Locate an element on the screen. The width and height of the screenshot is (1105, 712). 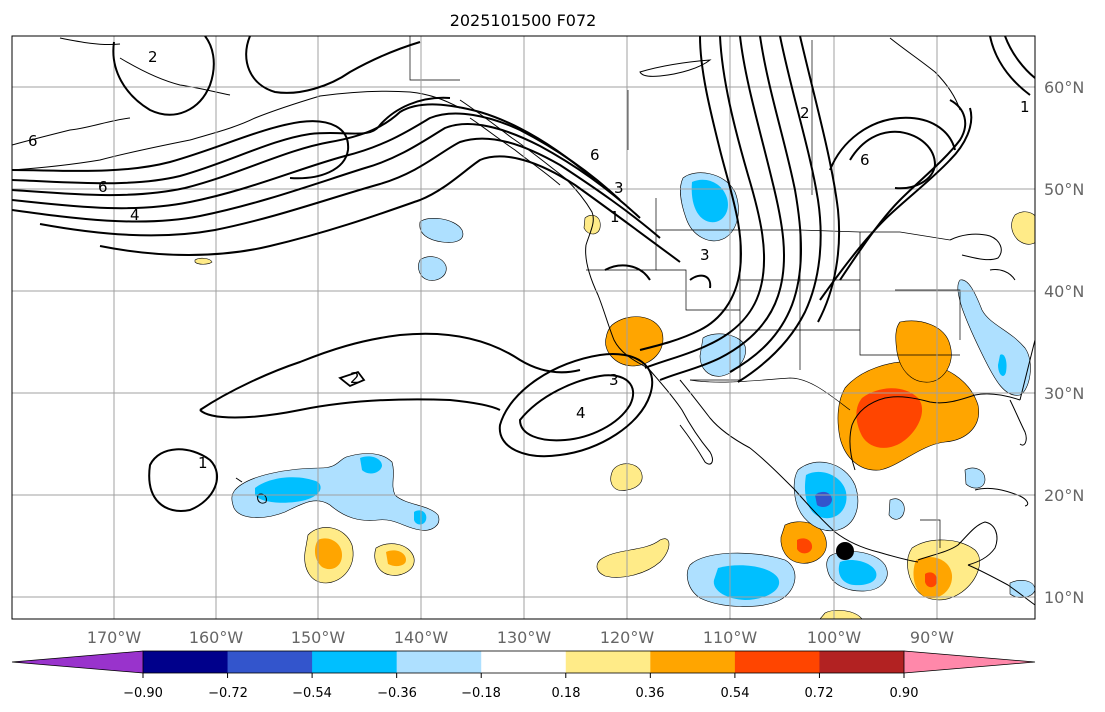
colorbar-extend-low is located at coordinates (77, 662).